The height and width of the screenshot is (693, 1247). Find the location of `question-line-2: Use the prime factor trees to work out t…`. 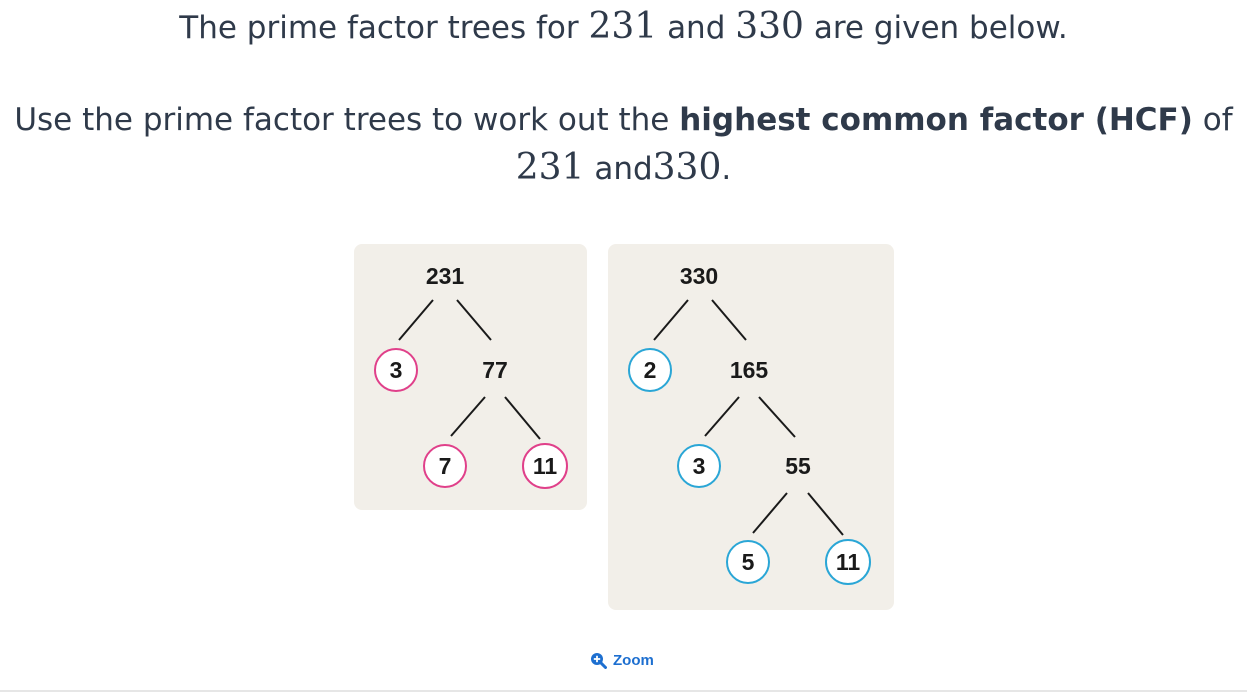

question-line-2: Use the prime factor trees to work out t… is located at coordinates (623, 144).